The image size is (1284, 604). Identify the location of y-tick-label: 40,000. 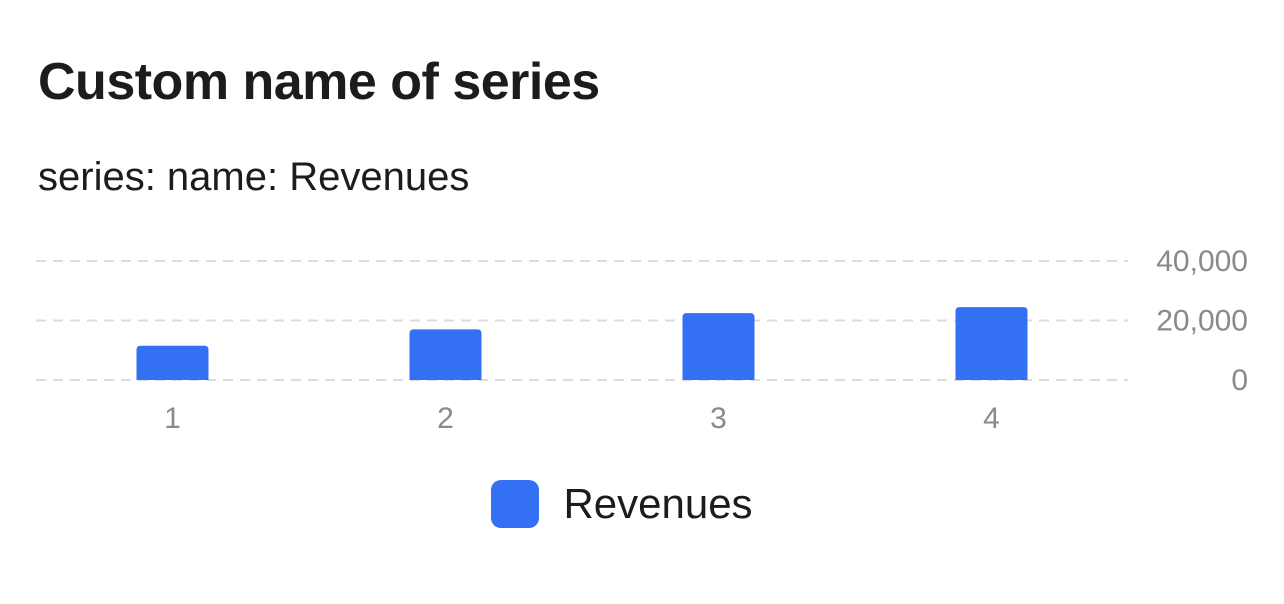
(1202, 261).